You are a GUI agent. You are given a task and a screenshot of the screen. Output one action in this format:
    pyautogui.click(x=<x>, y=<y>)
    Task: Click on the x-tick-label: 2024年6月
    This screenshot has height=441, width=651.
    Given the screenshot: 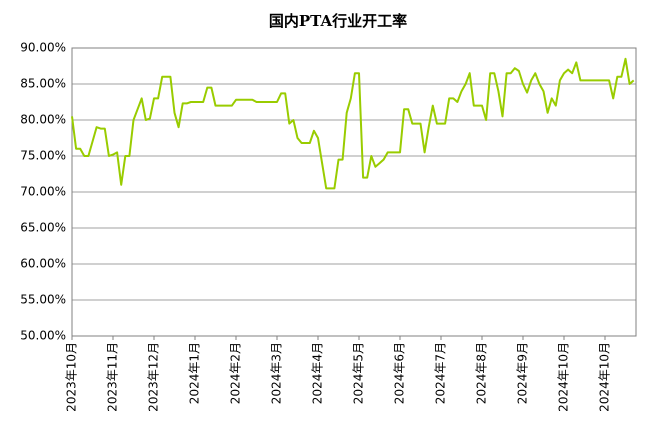 What is the action you would take?
    pyautogui.click(x=400, y=373)
    